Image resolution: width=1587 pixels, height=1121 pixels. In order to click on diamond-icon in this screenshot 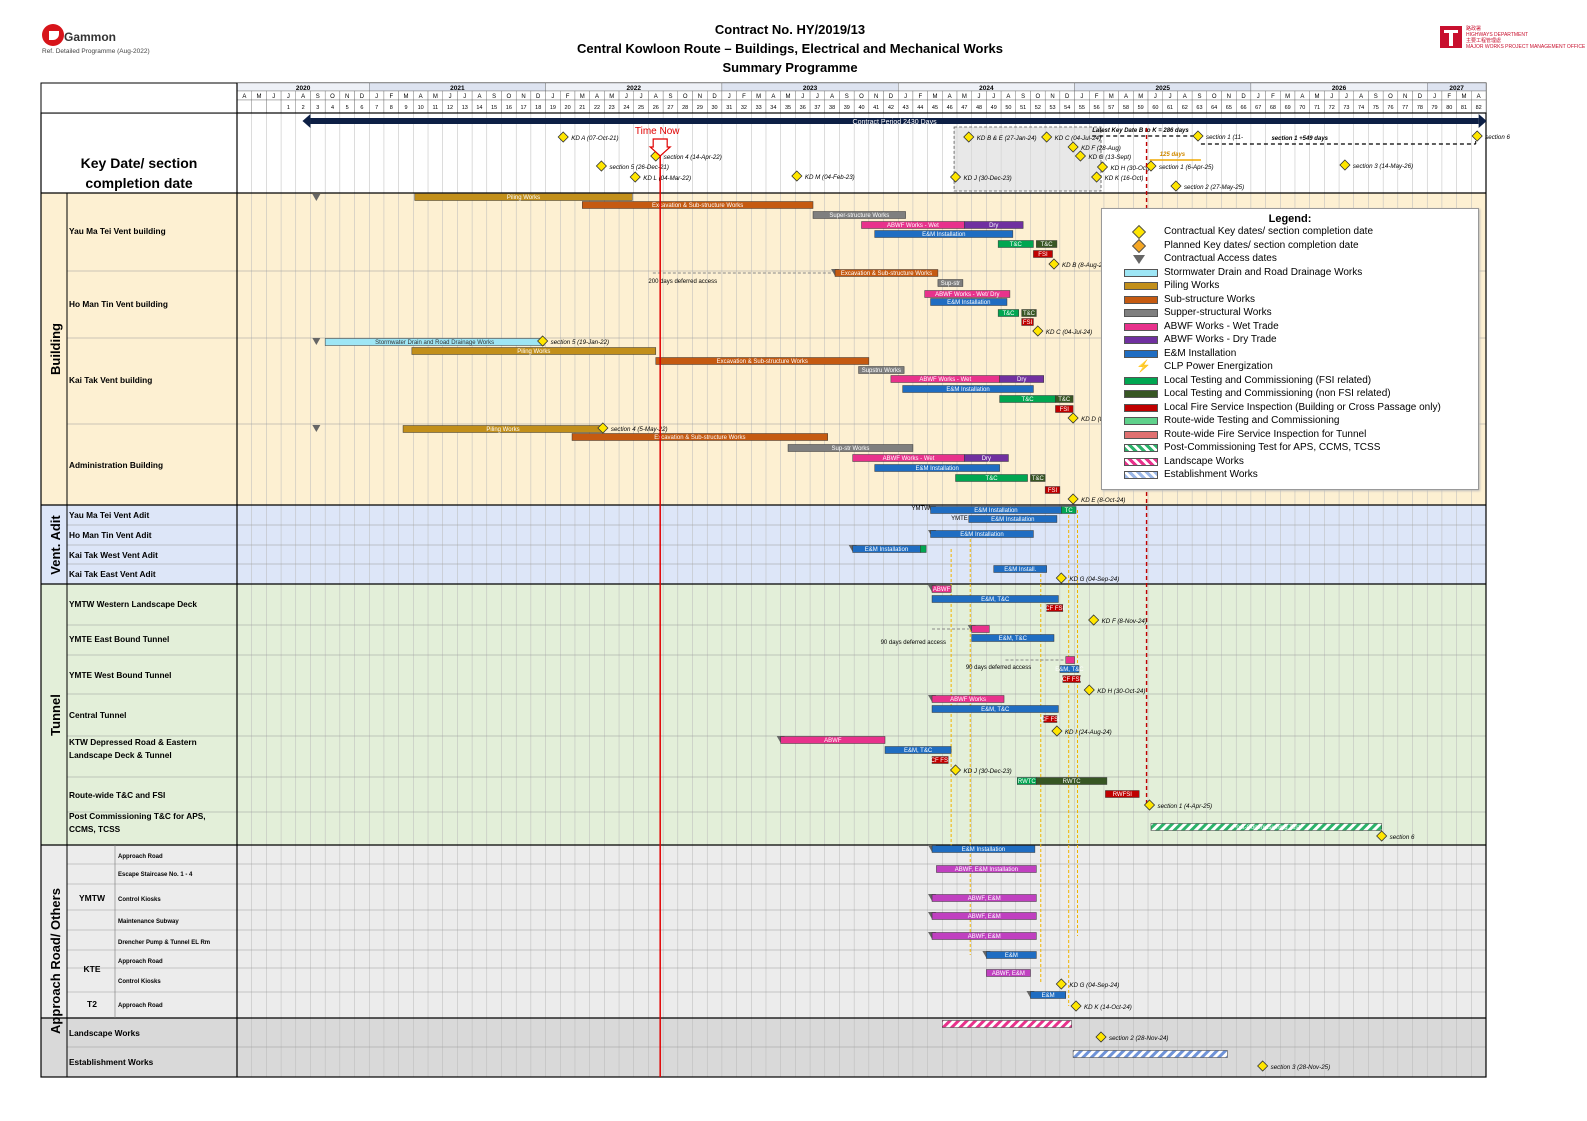, I will do `click(1139, 245)`.